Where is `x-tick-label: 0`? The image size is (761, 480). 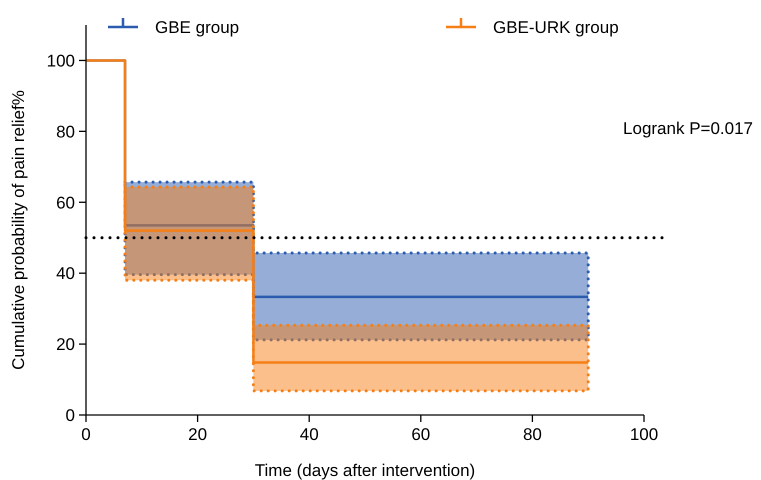 x-tick-label: 0 is located at coordinates (86, 434).